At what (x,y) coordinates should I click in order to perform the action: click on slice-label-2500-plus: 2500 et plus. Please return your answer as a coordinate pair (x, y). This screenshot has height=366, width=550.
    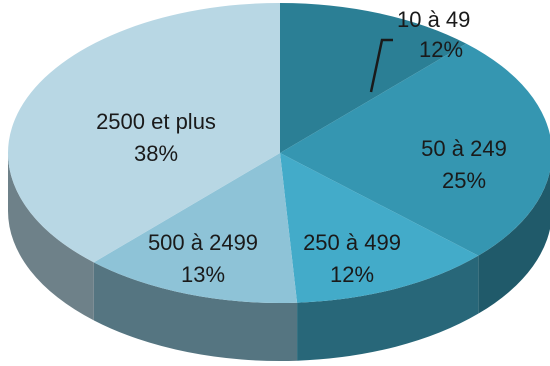
    Looking at the image, I should click on (156, 121).